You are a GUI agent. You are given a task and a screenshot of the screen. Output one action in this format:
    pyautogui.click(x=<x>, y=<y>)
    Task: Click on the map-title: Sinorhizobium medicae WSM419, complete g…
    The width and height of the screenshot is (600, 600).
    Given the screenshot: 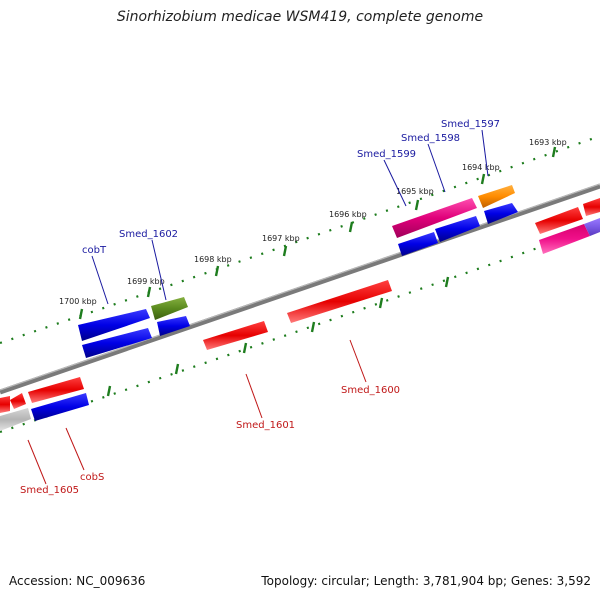 What is the action you would take?
    pyautogui.click(x=300, y=17)
    